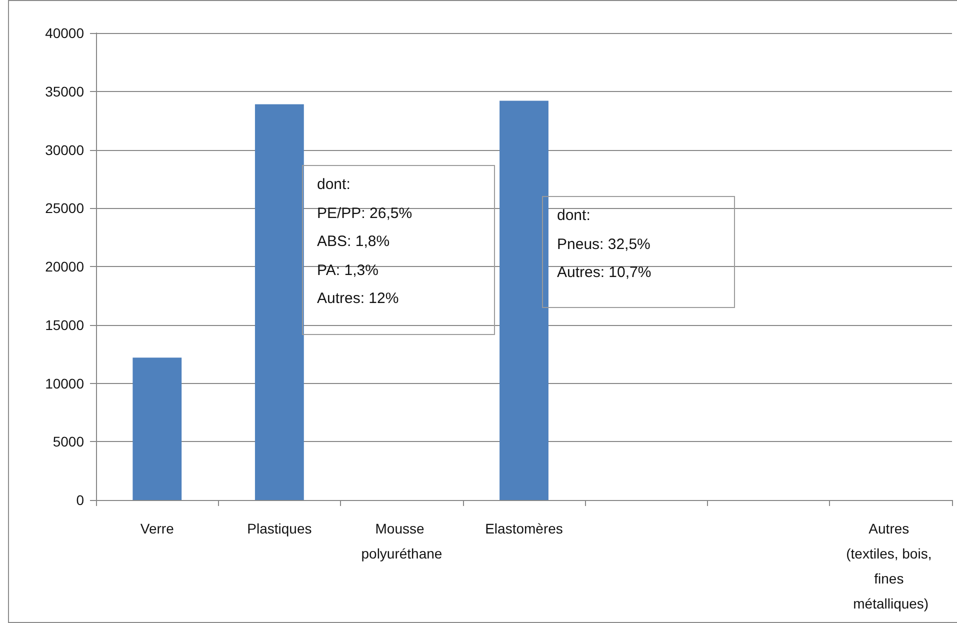 The height and width of the screenshot is (623, 957). What do you see at coordinates (64, 33) in the screenshot?
I see `y-tick-label: 40000` at bounding box center [64, 33].